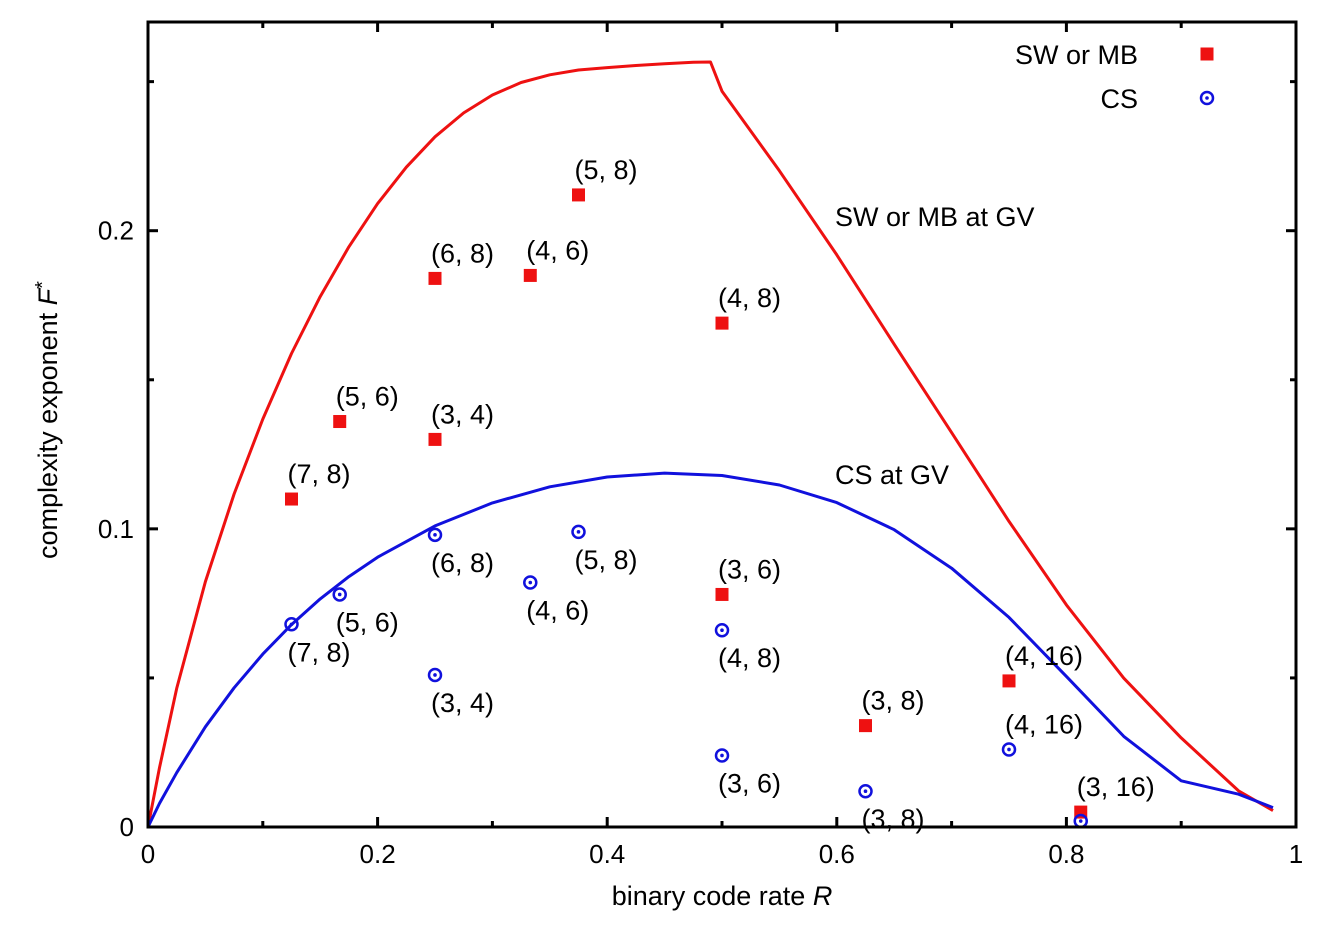 This screenshot has height=939, width=1337. I want to click on marker-cs-8-ring, so click(865, 791).